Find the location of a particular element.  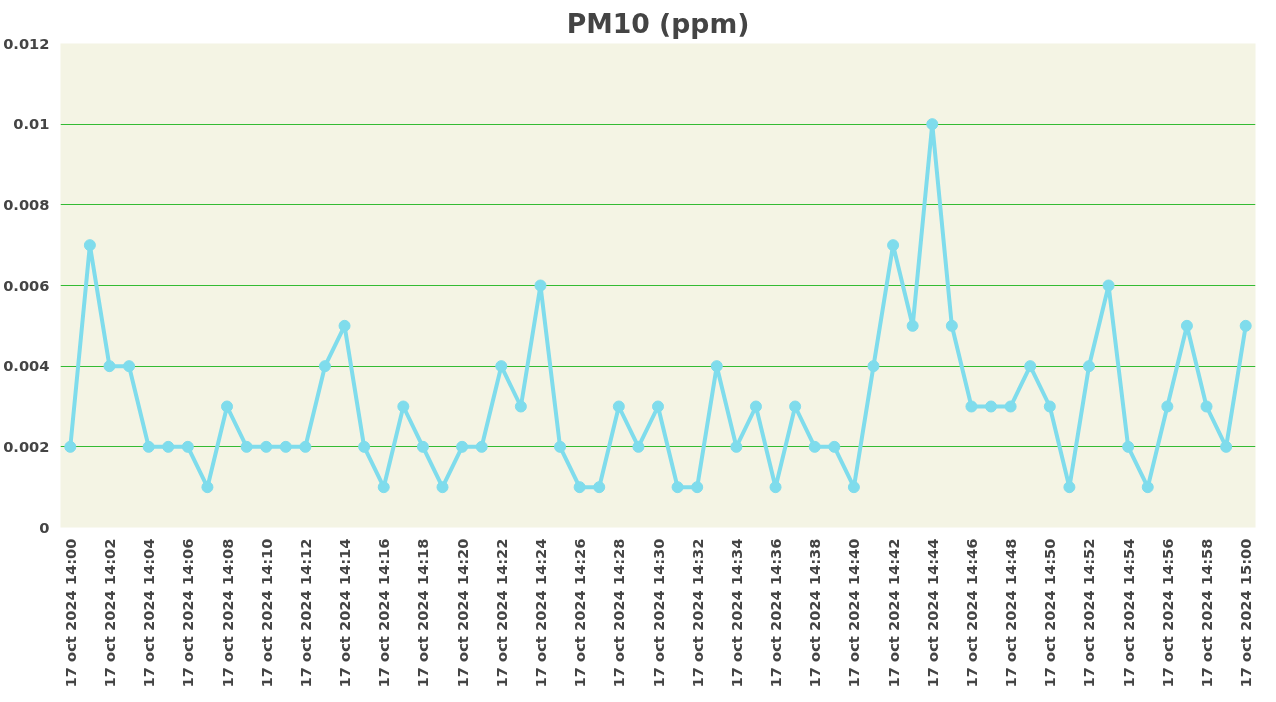

x-tick-label: 17 oct 2024 15:00 is located at coordinates (1246, 613).